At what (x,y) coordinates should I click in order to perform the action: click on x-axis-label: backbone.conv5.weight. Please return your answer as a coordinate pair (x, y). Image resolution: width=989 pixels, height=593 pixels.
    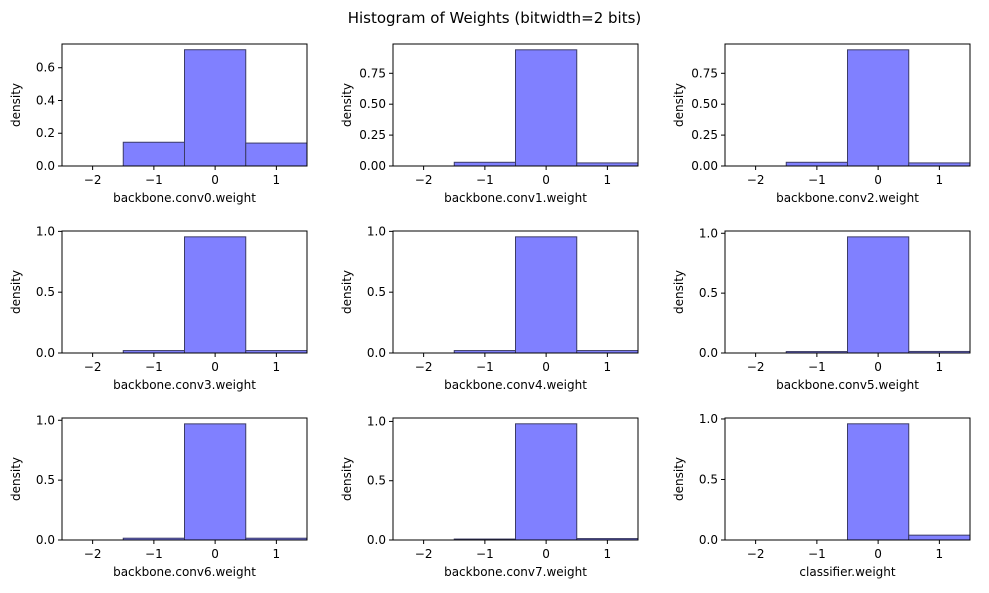
    Looking at the image, I should click on (847, 385).